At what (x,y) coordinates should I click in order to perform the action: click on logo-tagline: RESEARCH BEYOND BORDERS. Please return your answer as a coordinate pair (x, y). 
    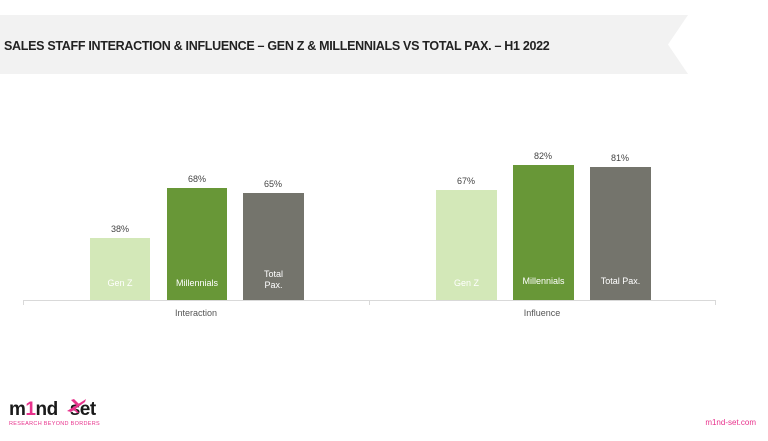
    Looking at the image, I should click on (54, 424).